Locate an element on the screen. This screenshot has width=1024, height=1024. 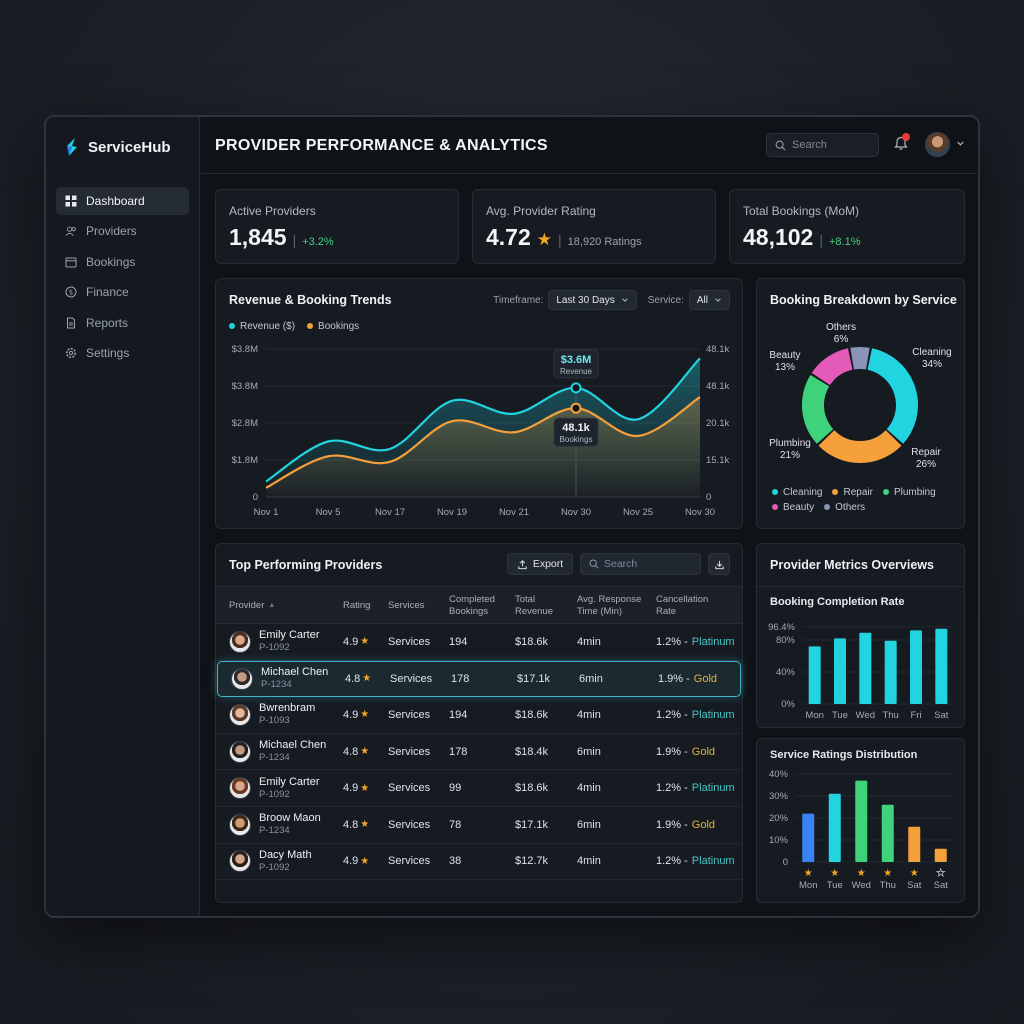
table-search-placeholder: Search is located at coordinates (621, 564).